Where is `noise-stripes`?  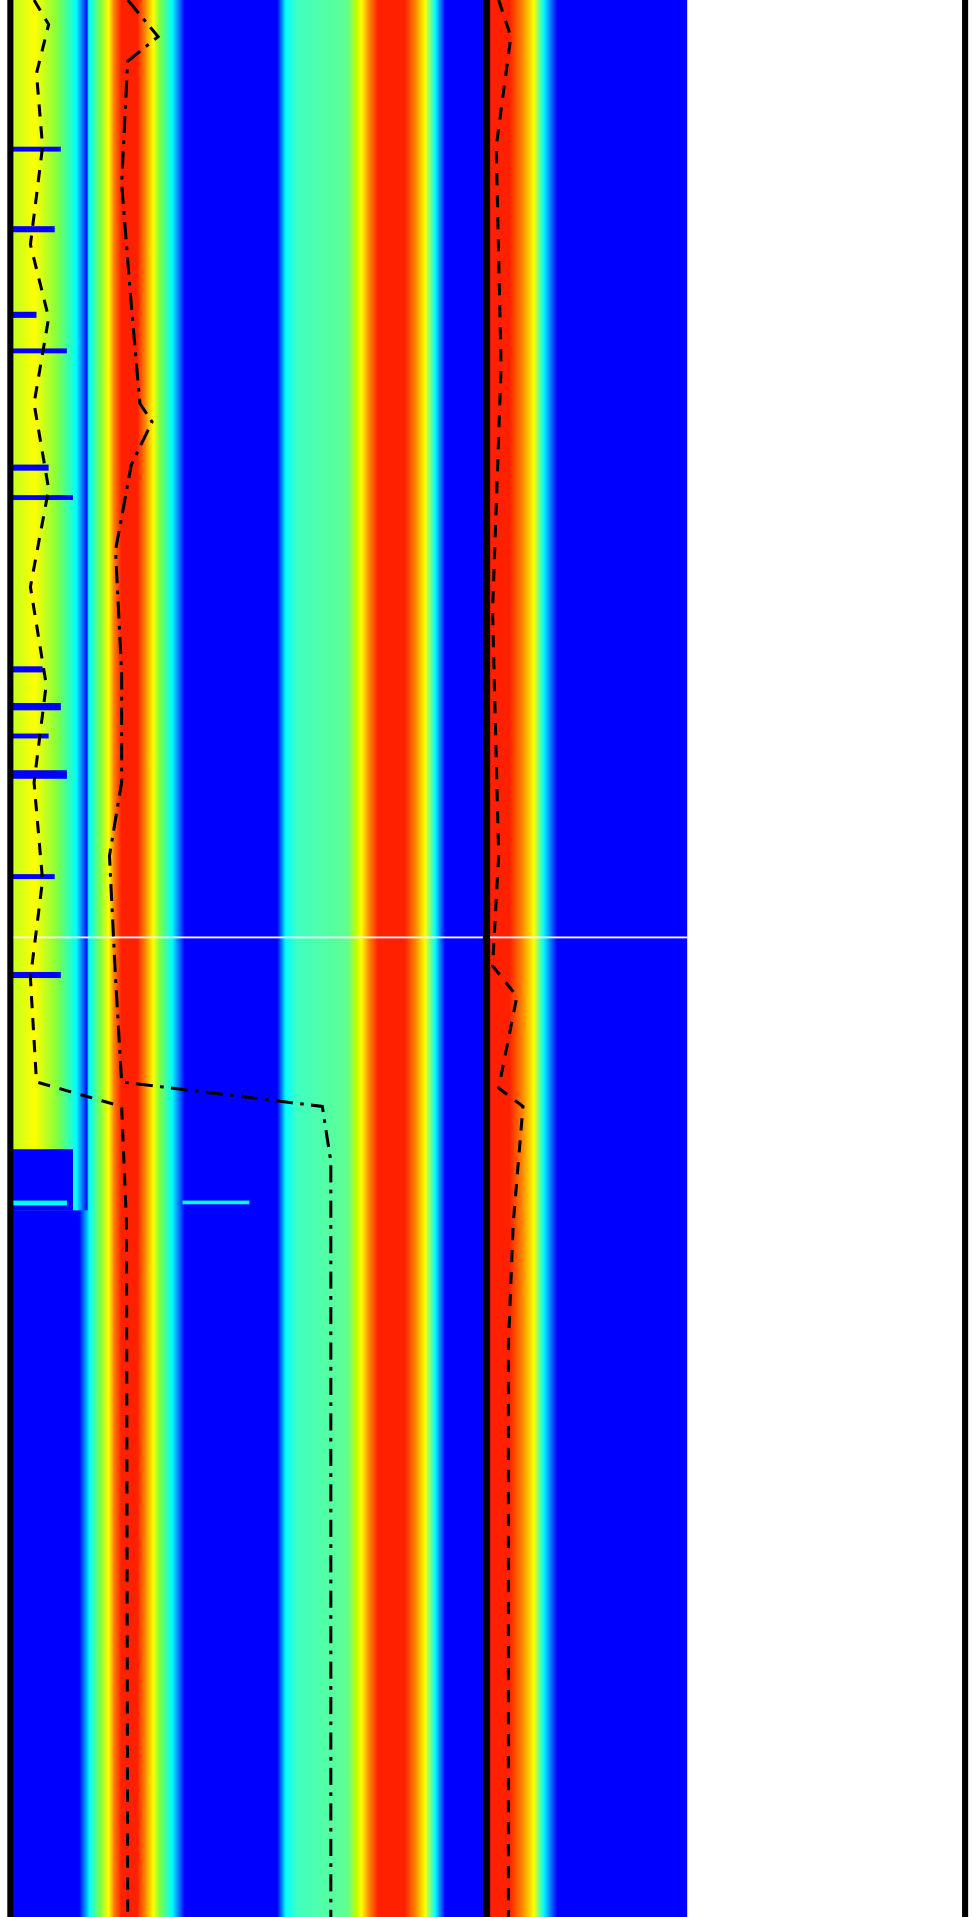 noise-stripes is located at coordinates (42, 678).